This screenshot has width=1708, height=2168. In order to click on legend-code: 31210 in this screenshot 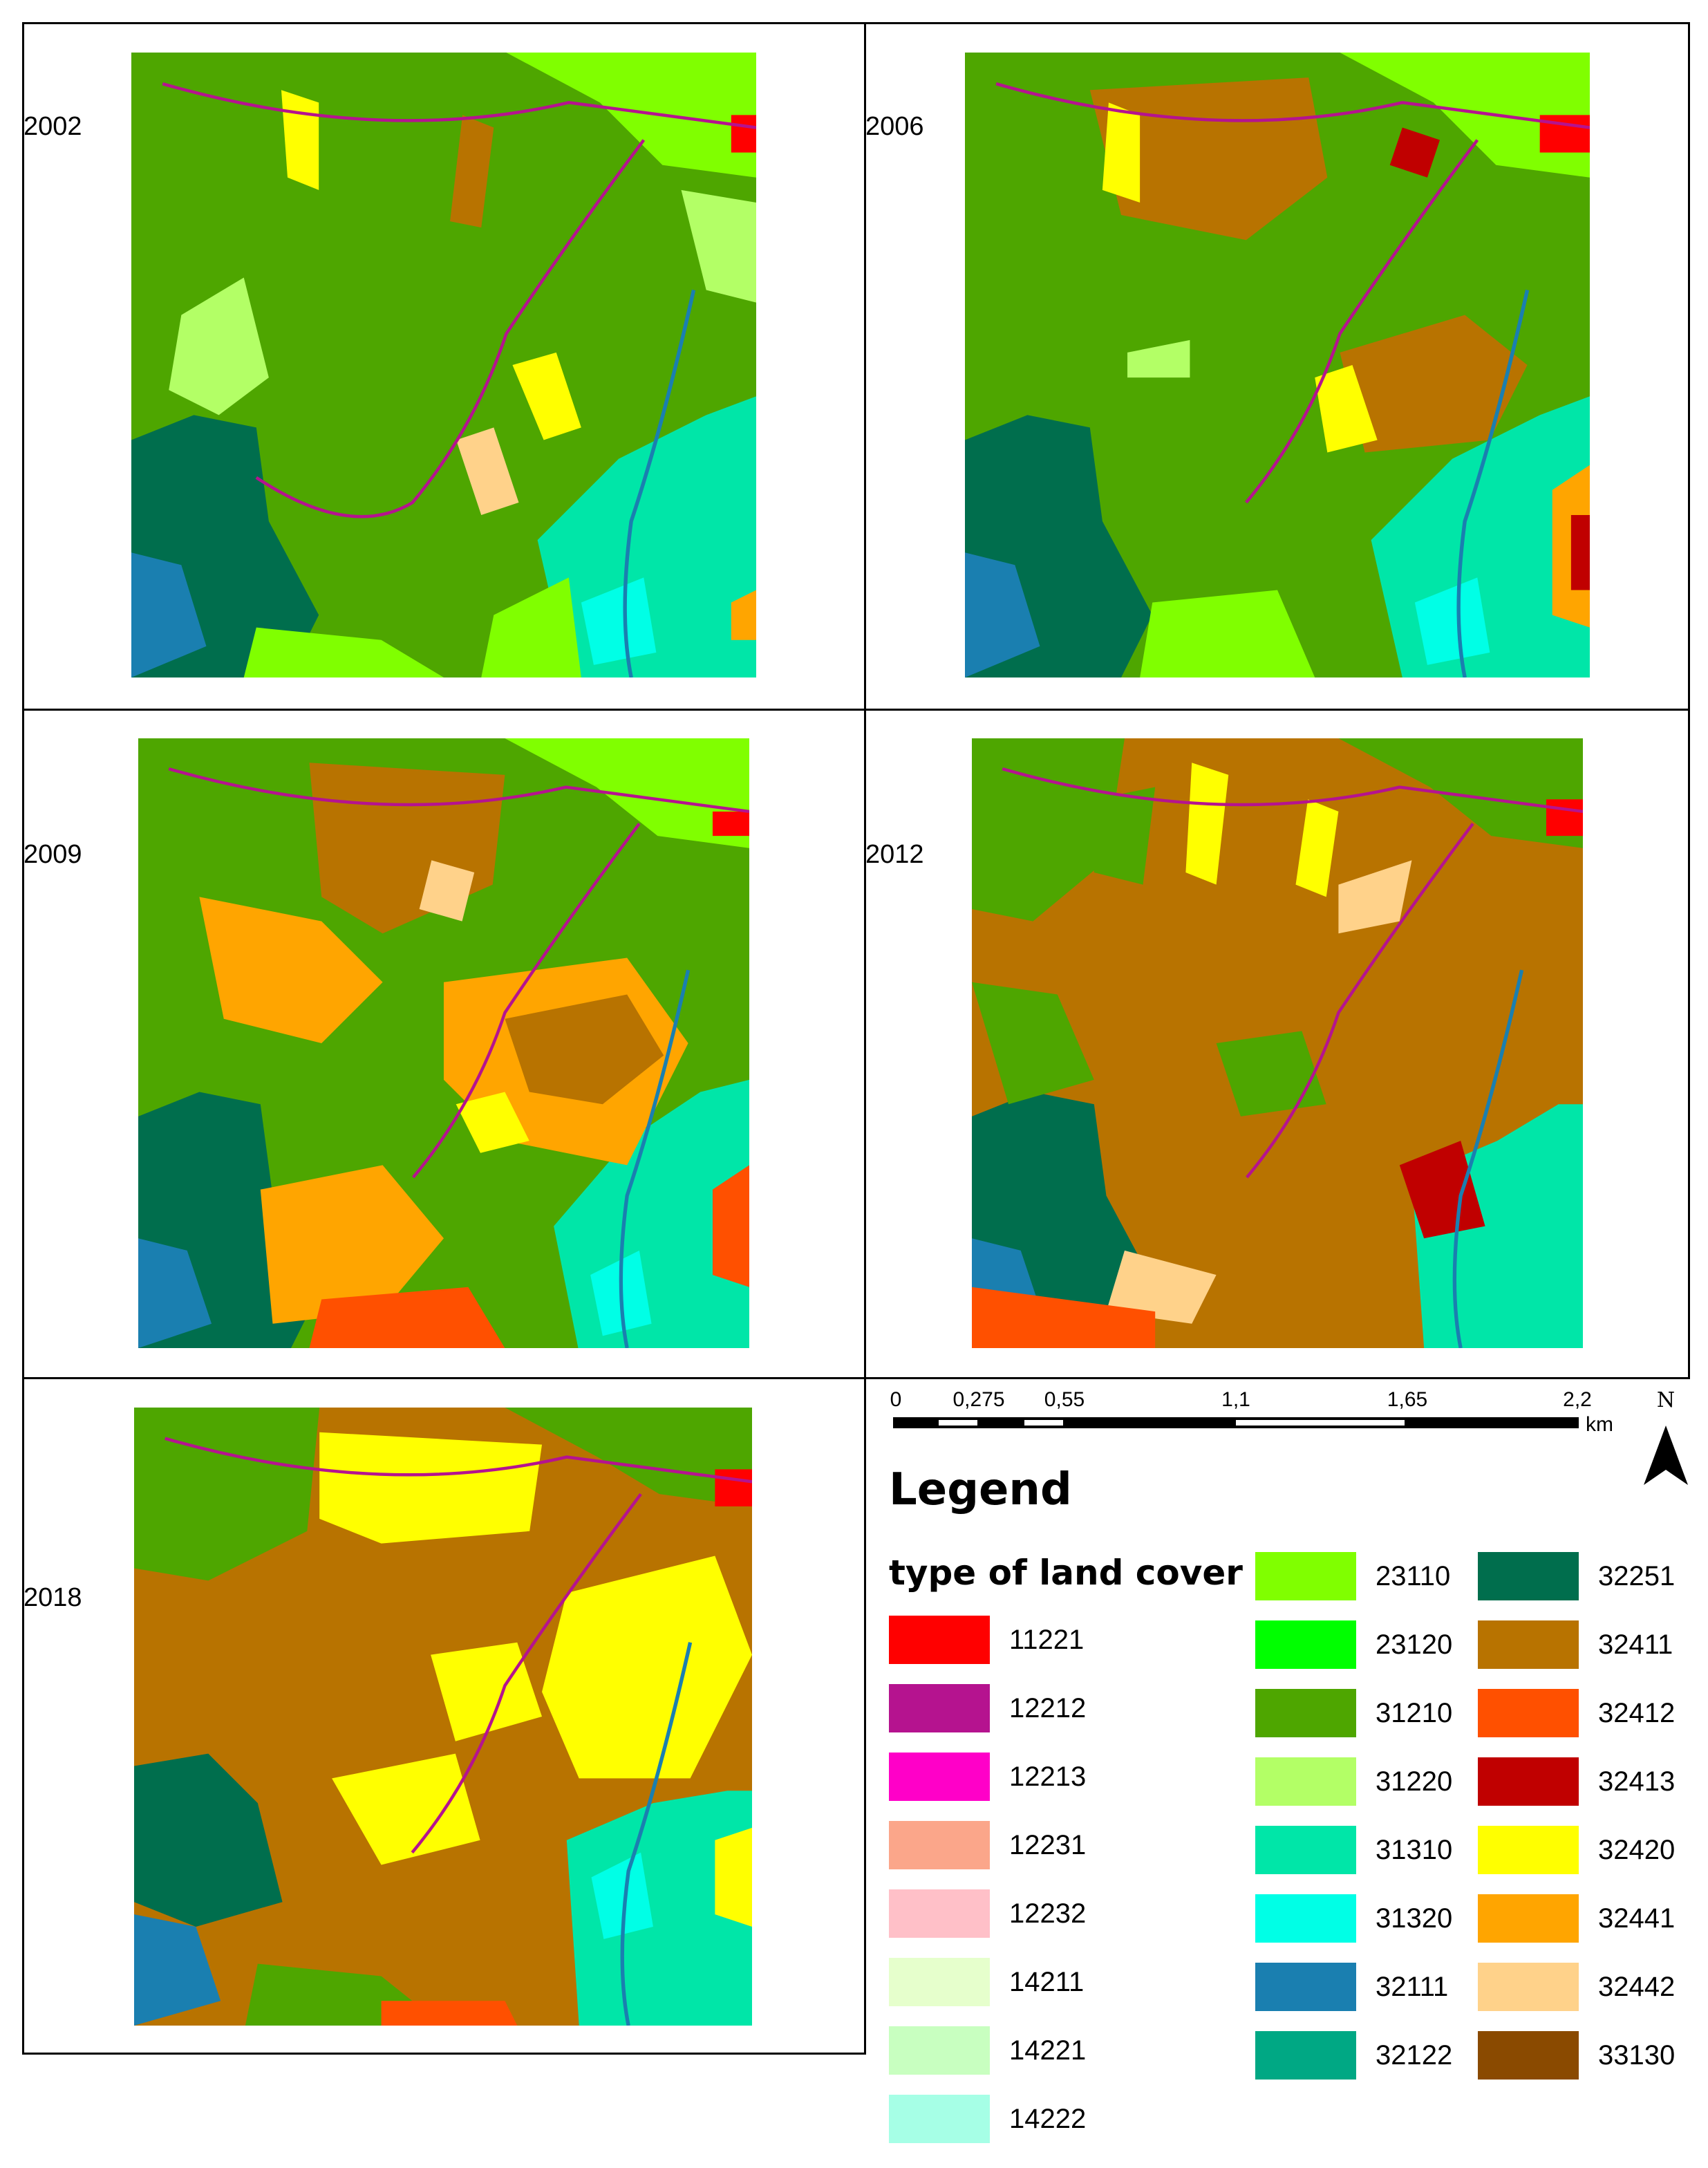, I will do `click(1414, 1712)`.